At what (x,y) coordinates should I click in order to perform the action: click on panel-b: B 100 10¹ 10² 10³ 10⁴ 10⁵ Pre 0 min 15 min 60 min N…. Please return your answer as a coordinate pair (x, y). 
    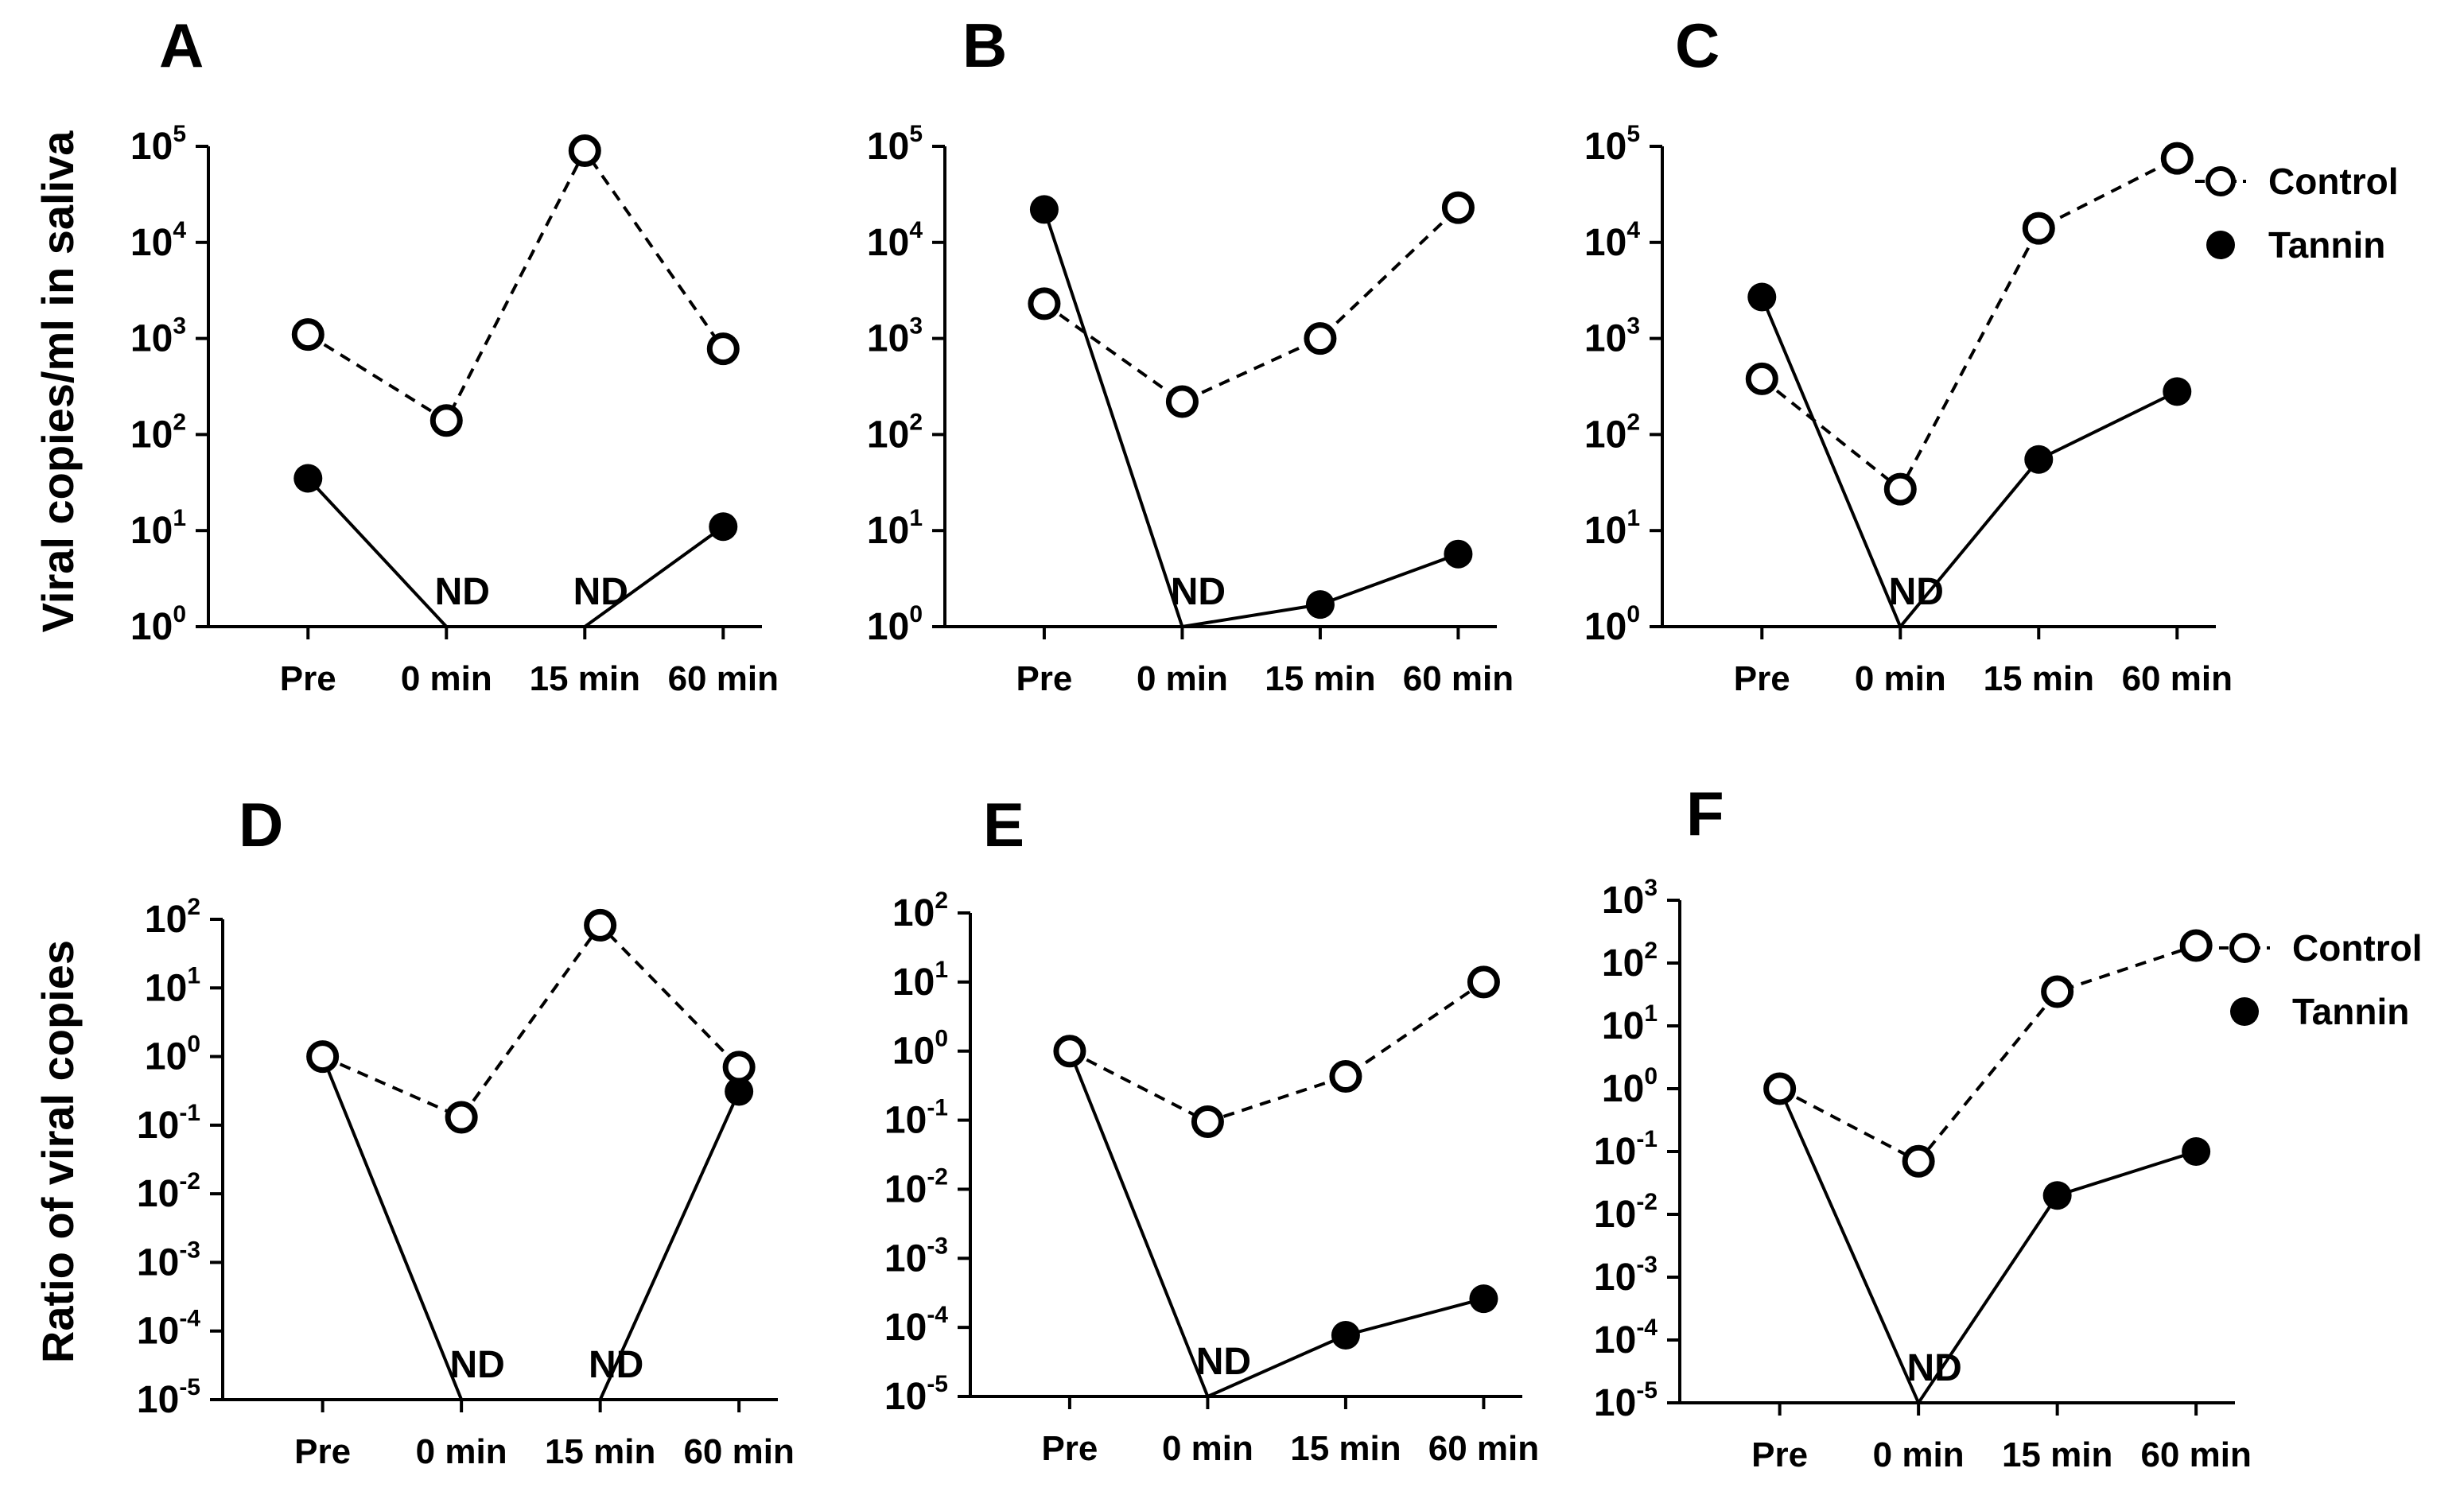
    Looking at the image, I should click on (1190, 354).